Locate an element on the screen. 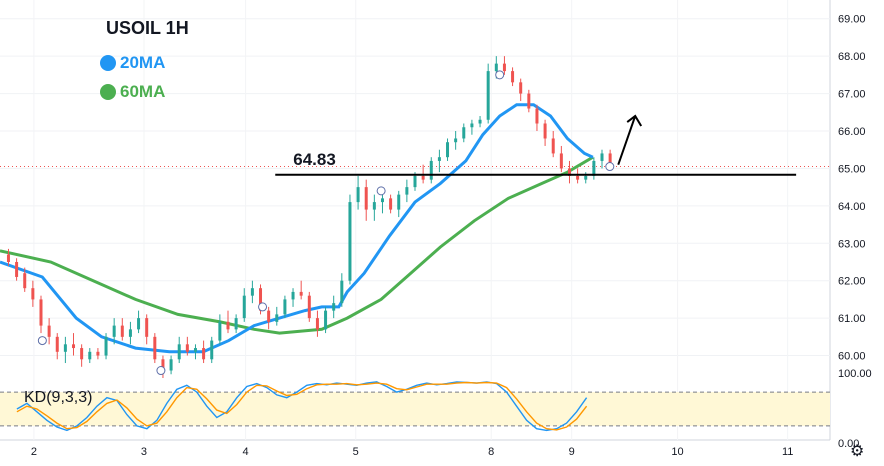 The width and height of the screenshot is (884, 466). time-tick-label: 3 is located at coordinates (144, 452).